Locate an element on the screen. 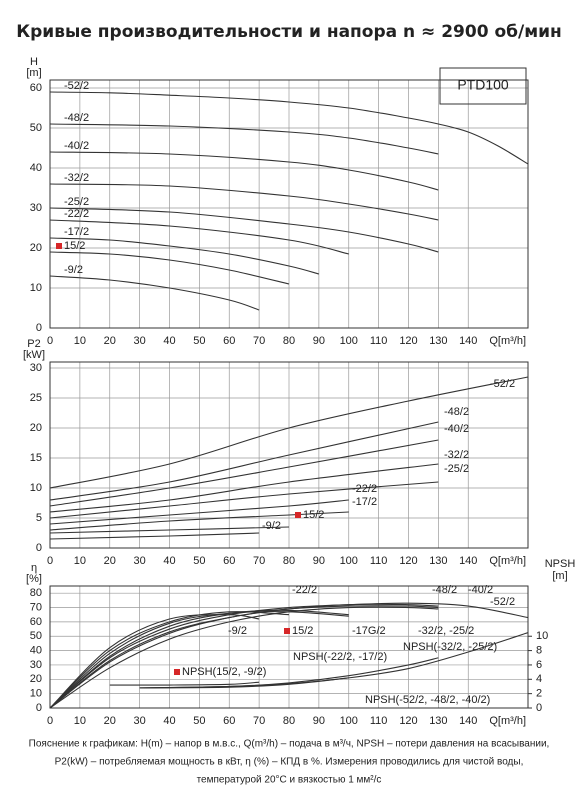  plot-frame is located at coordinates (289, 647).